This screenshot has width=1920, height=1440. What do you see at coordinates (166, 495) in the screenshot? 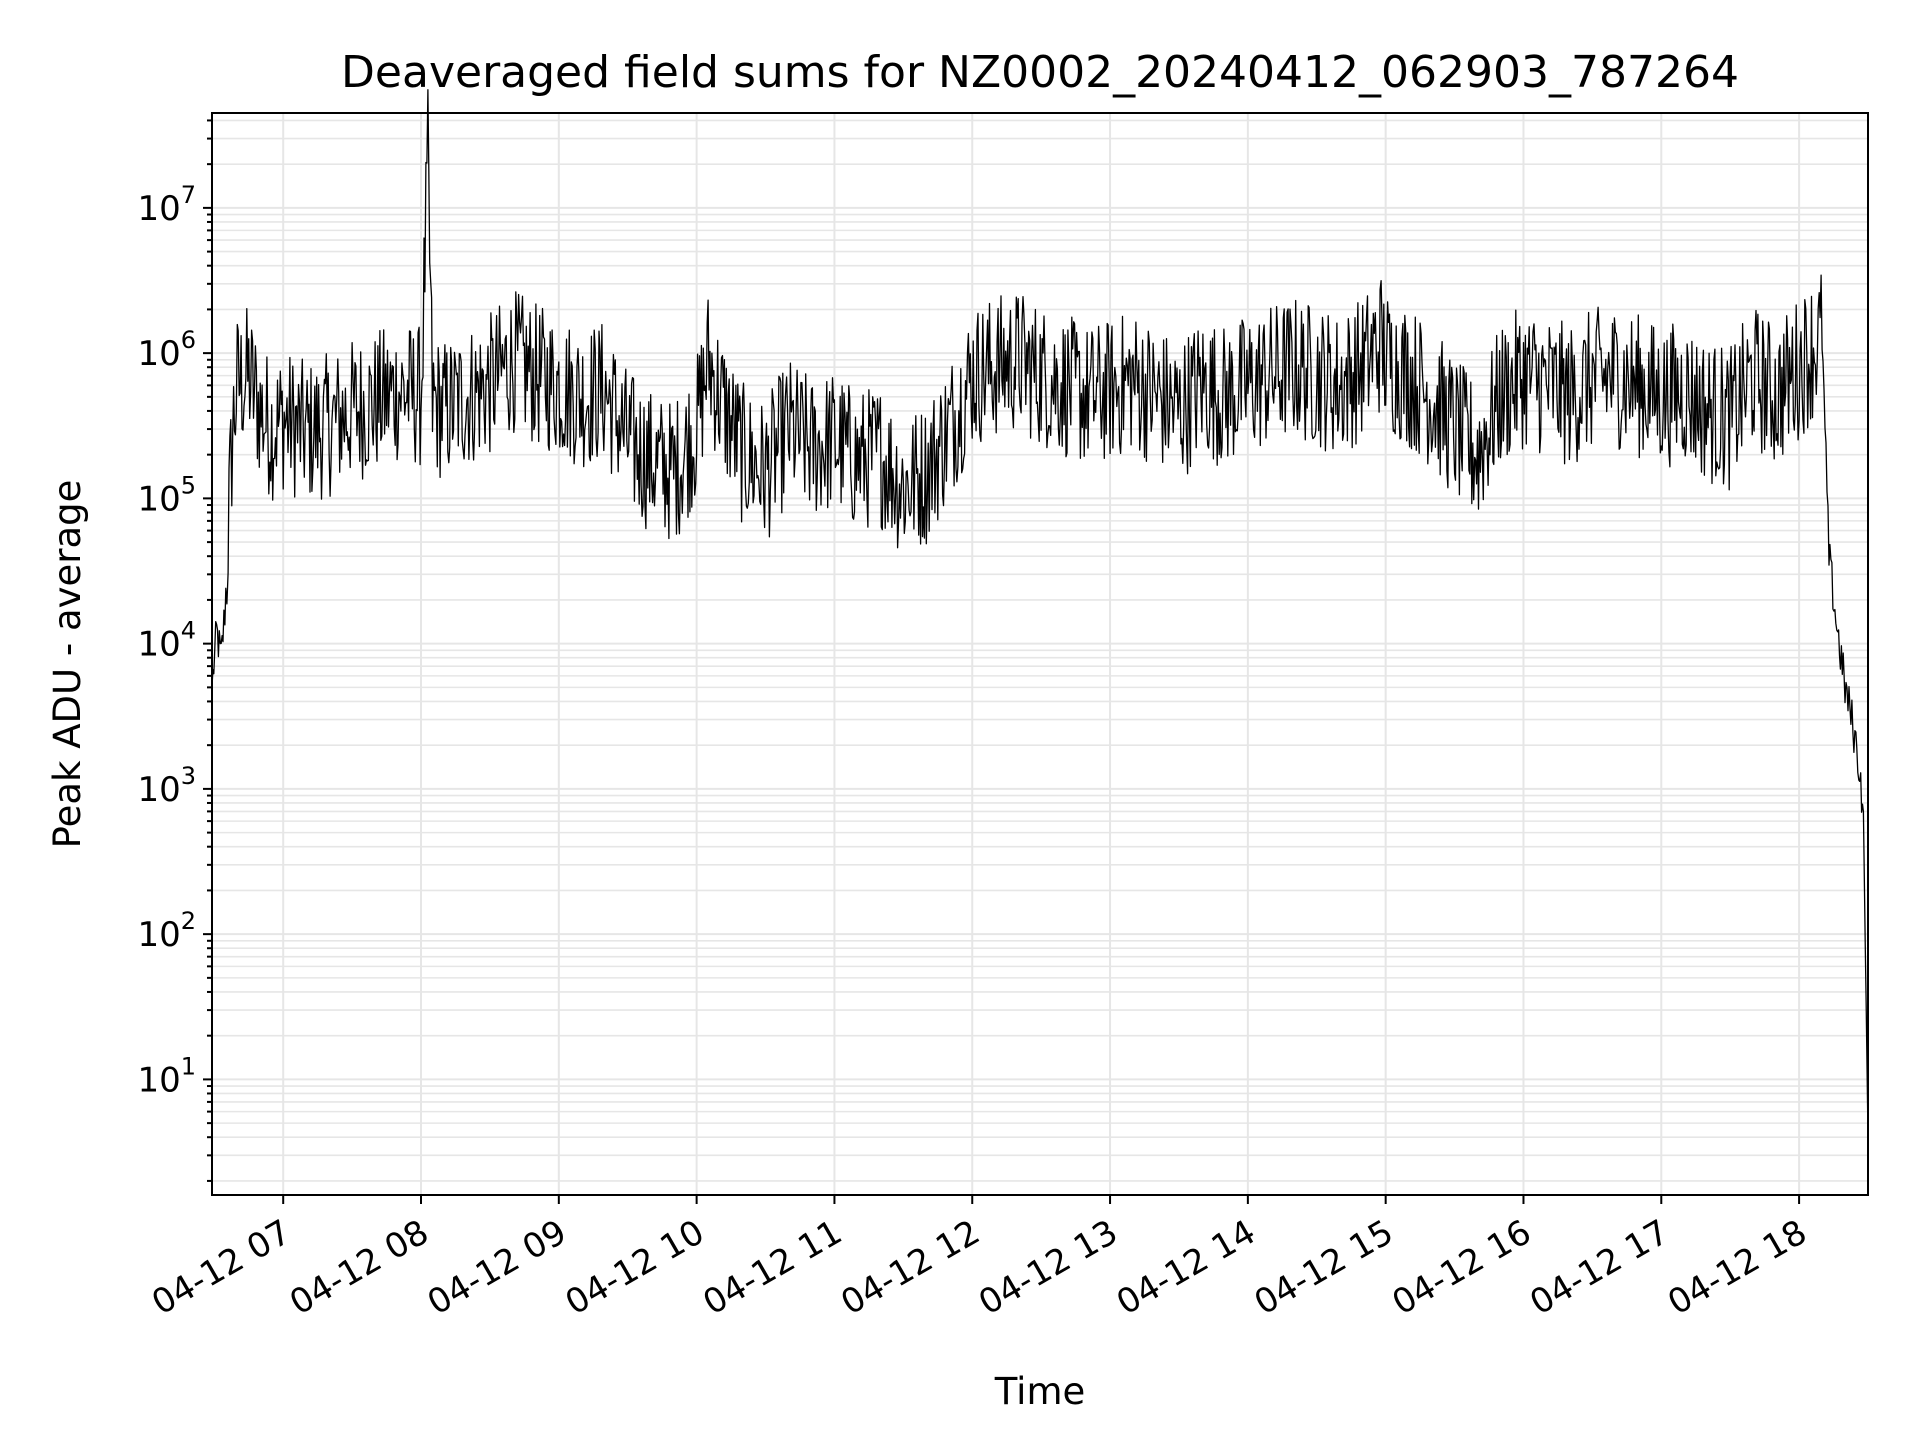
I see `y-tick-label: 10⁵` at bounding box center [166, 495].